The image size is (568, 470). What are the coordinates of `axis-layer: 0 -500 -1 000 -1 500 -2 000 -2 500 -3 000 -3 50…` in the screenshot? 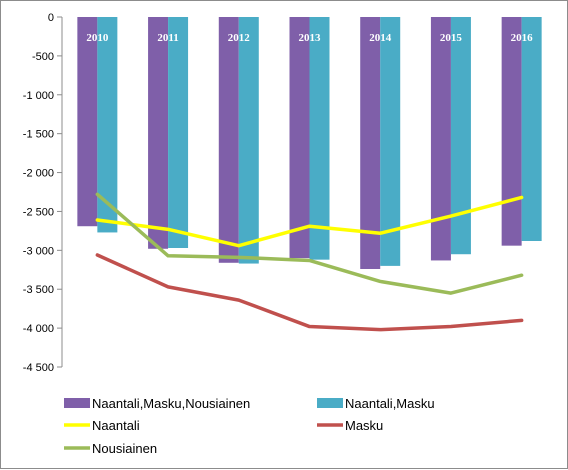 It's located at (43, 193).